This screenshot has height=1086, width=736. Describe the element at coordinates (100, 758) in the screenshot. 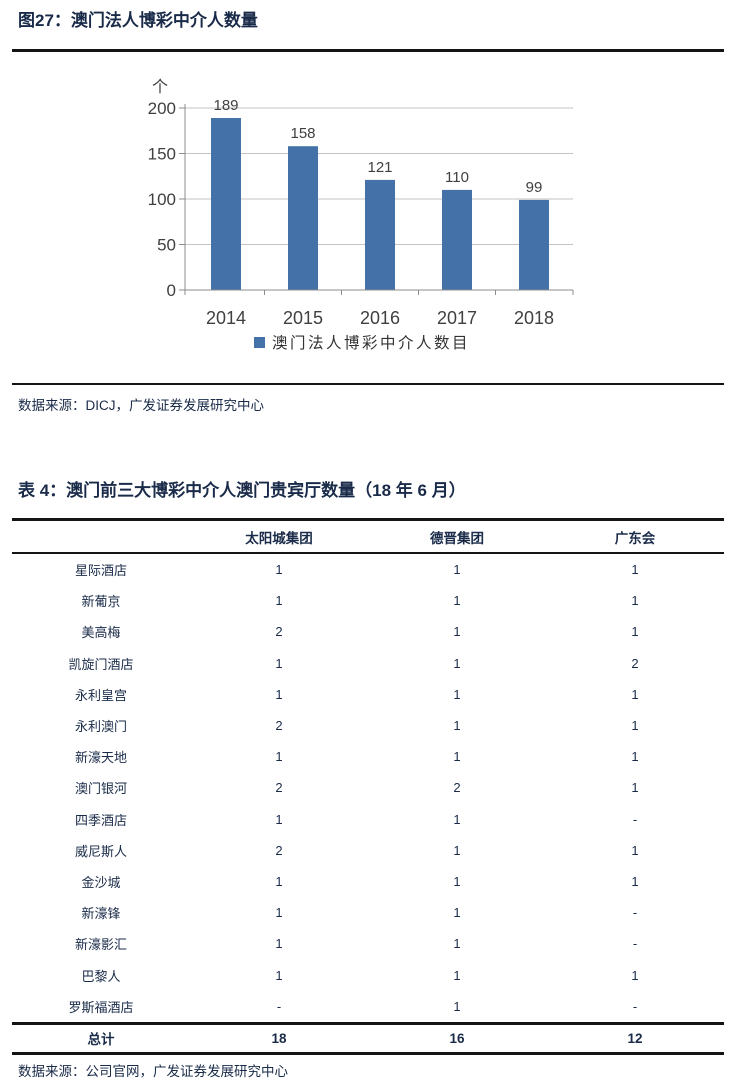

I see `table-row-label: 新濠天地` at that location.